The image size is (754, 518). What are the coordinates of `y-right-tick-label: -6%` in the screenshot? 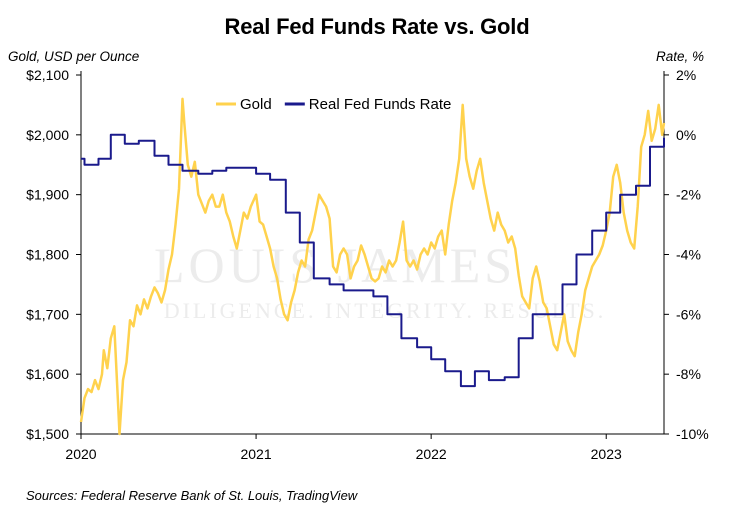 It's located at (688, 314).